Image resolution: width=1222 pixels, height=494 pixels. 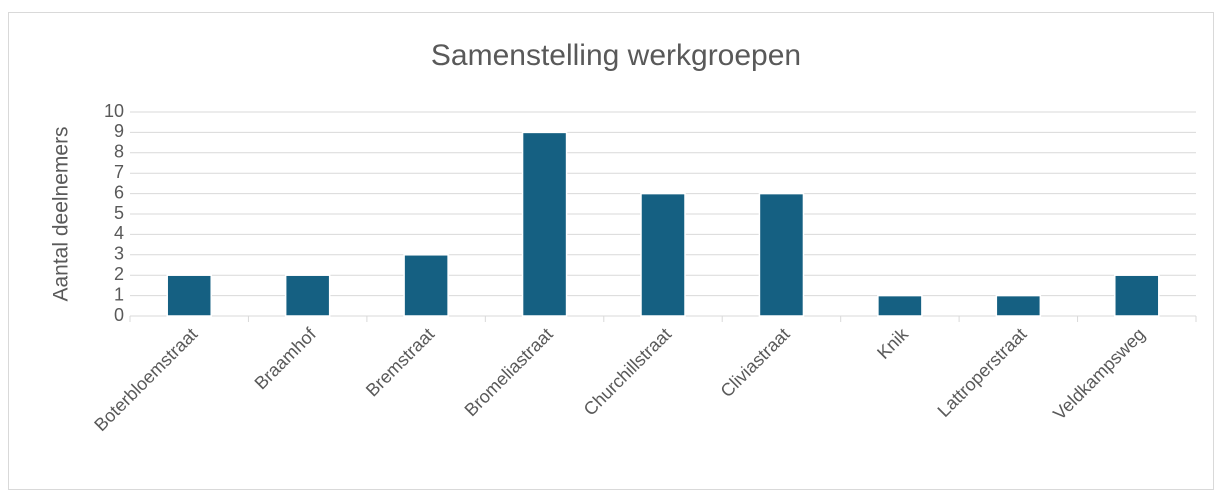 What do you see at coordinates (119, 233) in the screenshot?
I see `y-tick-label: 4` at bounding box center [119, 233].